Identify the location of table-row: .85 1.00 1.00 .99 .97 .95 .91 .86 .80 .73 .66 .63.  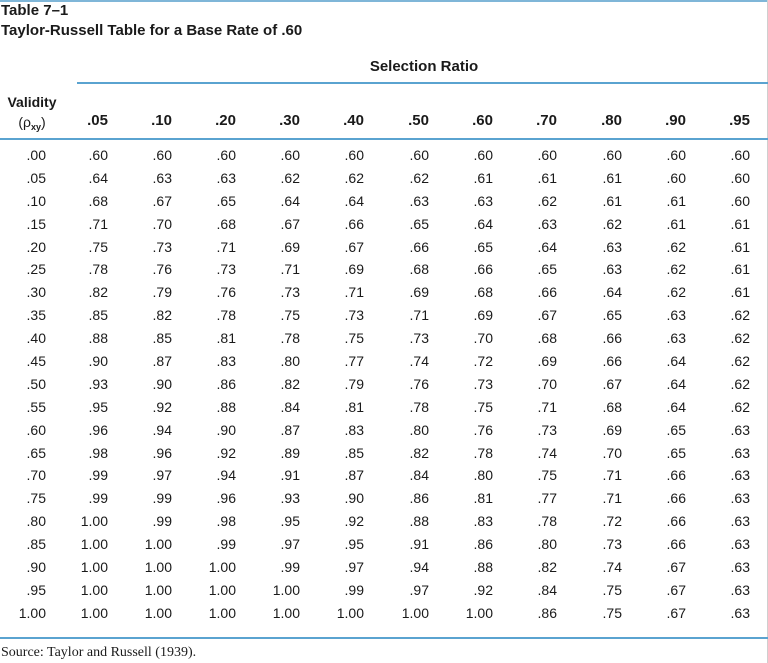
(384, 546).